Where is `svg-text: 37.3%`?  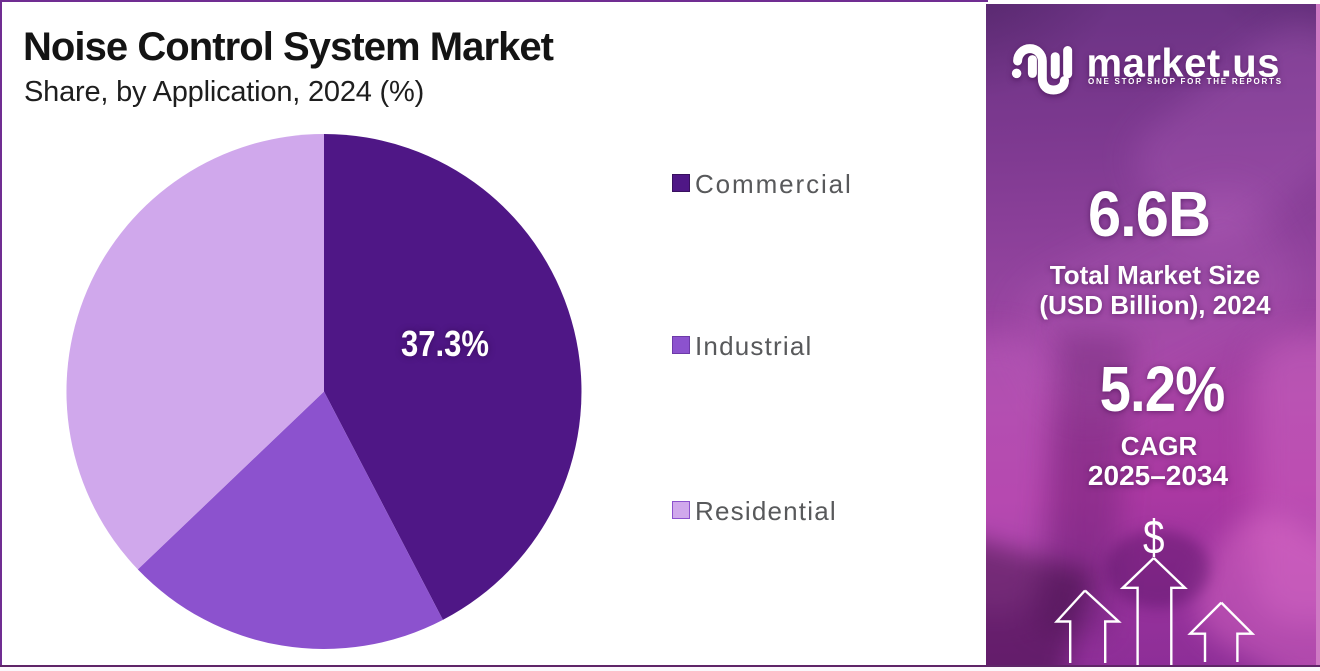 svg-text: 37.3% is located at coordinates (445, 343).